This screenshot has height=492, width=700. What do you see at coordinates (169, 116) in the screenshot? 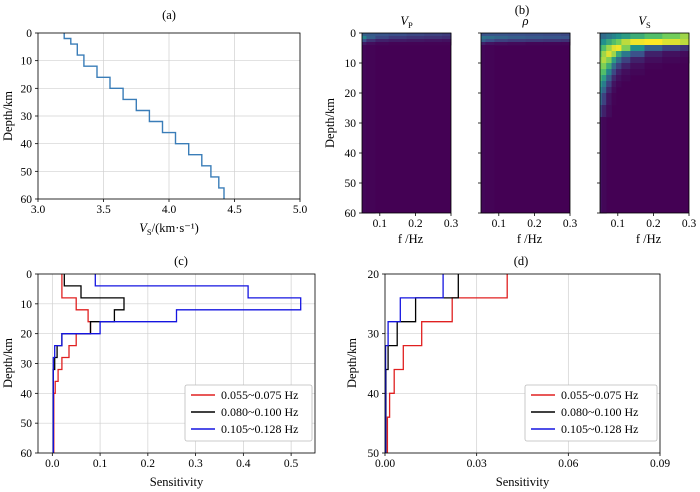
I see `plot-frame` at bounding box center [169, 116].